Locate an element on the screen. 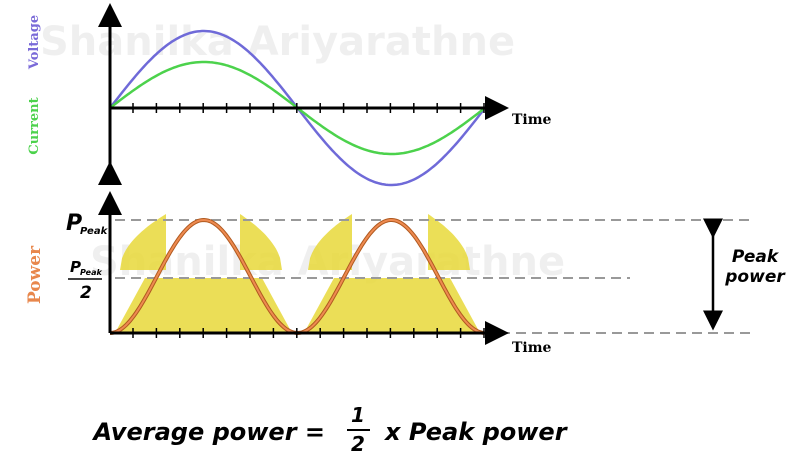  current-label: Current is located at coordinates (34, 125).